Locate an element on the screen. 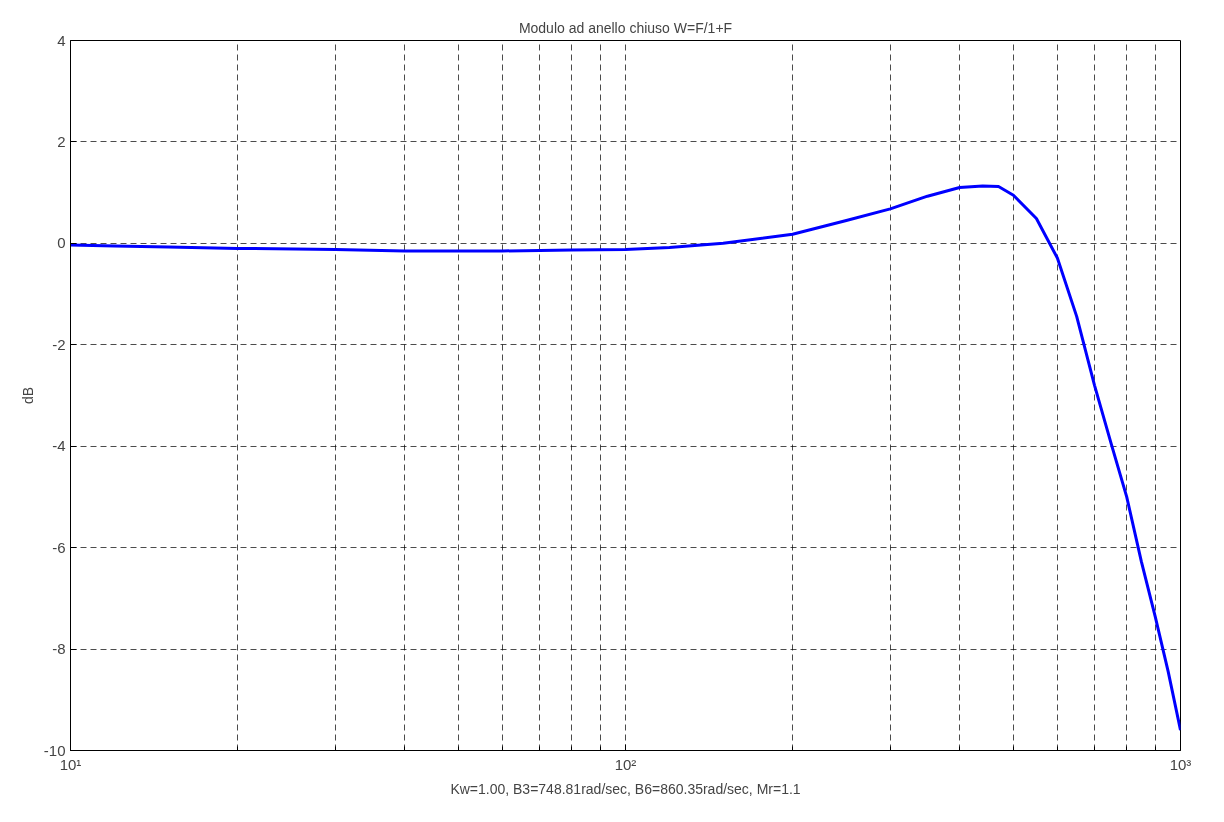  x-tick-label: 10² is located at coordinates (625, 764).